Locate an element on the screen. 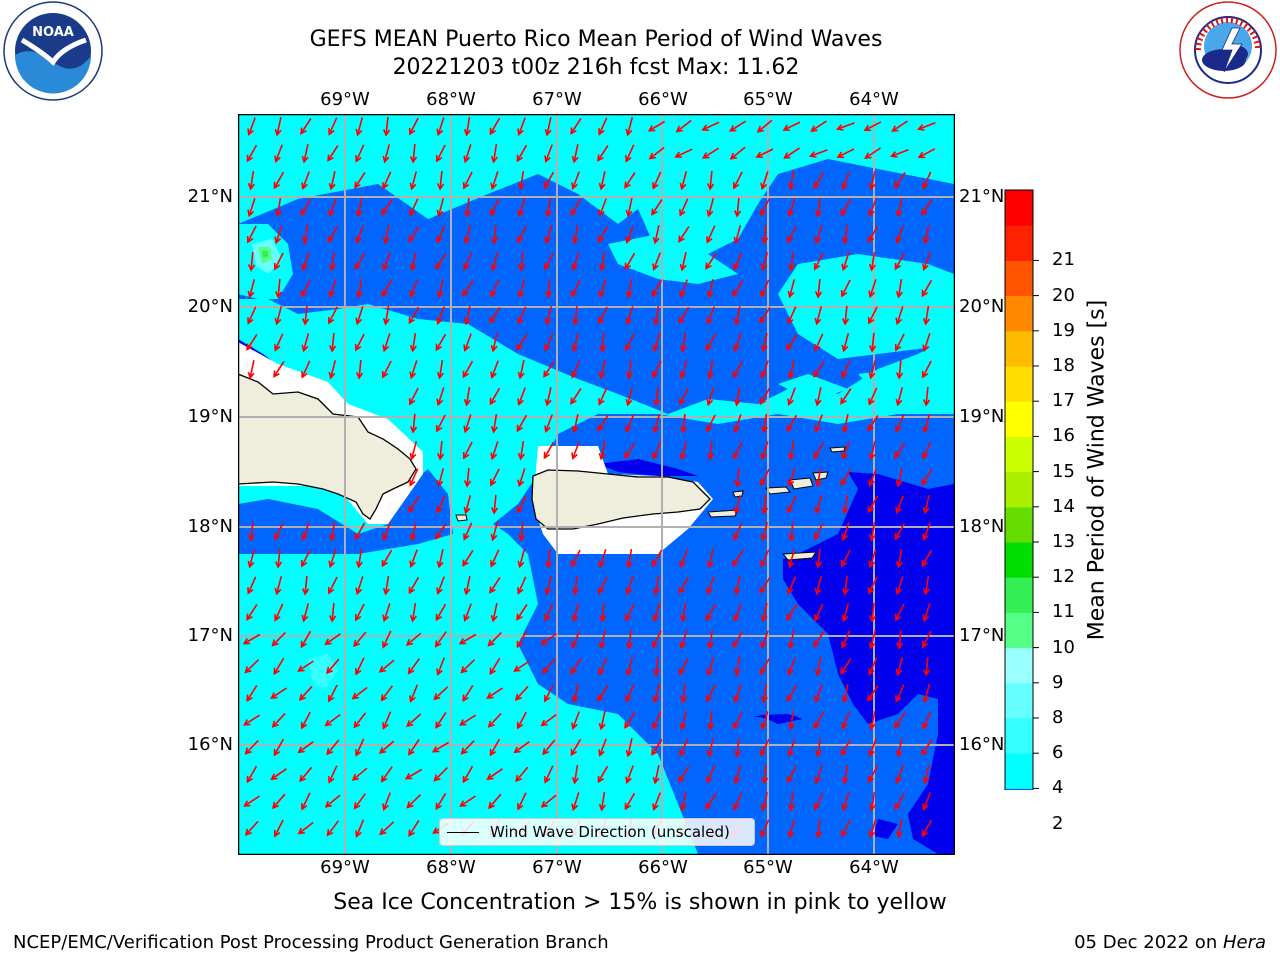 The width and height of the screenshot is (1280, 960). colorbar-tick-label: 11 is located at coordinates (1063, 611).